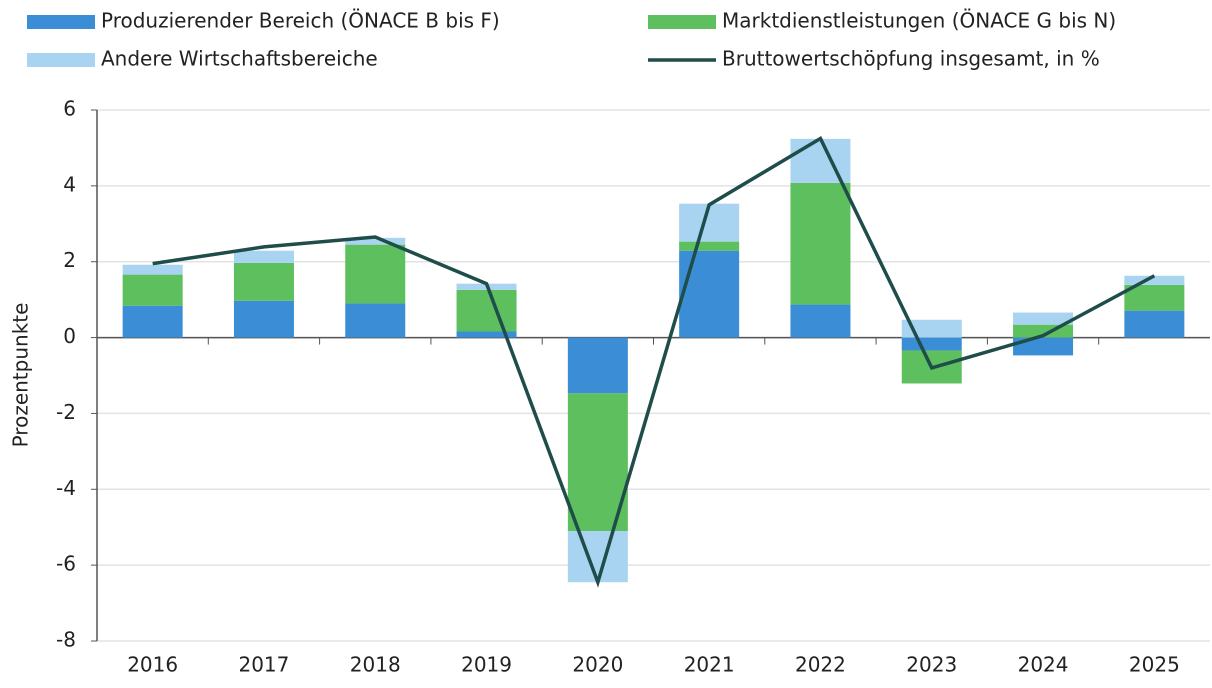  Describe the element at coordinates (21, 375) in the screenshot. I see `y-axis-label: Prozentpunkte` at that location.